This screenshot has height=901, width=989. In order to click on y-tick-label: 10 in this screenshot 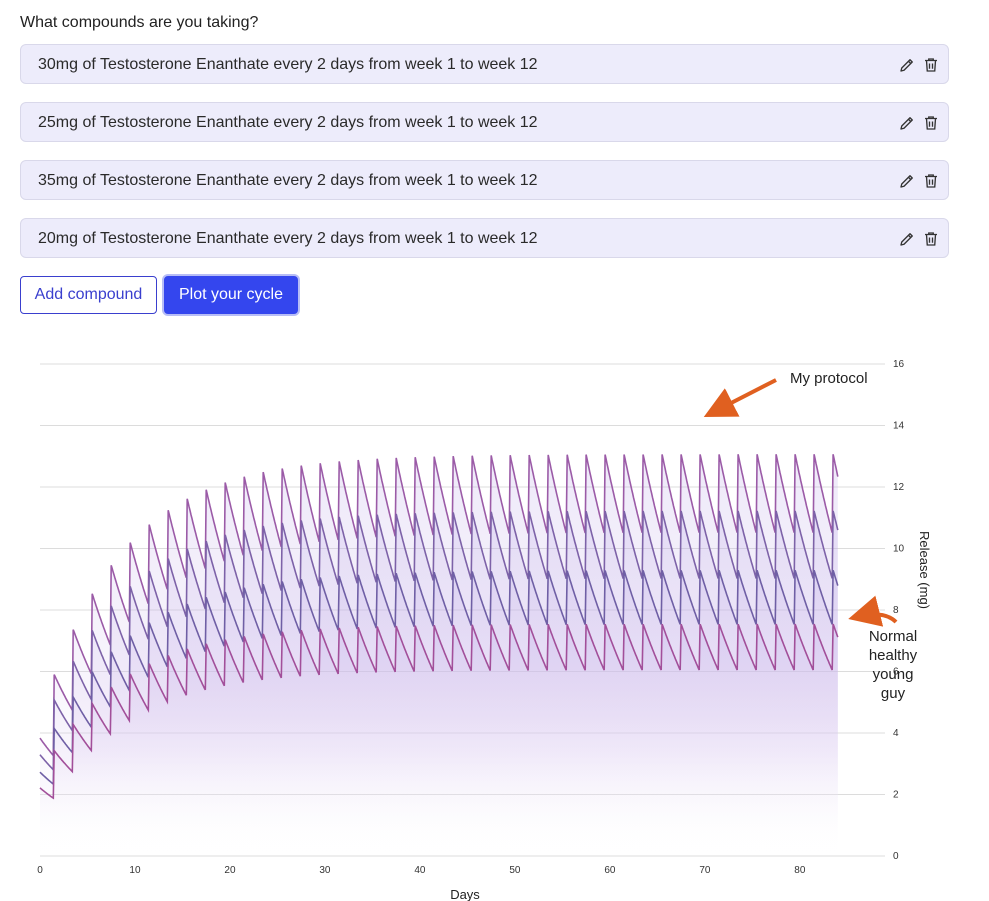, I will do `click(899, 549)`.